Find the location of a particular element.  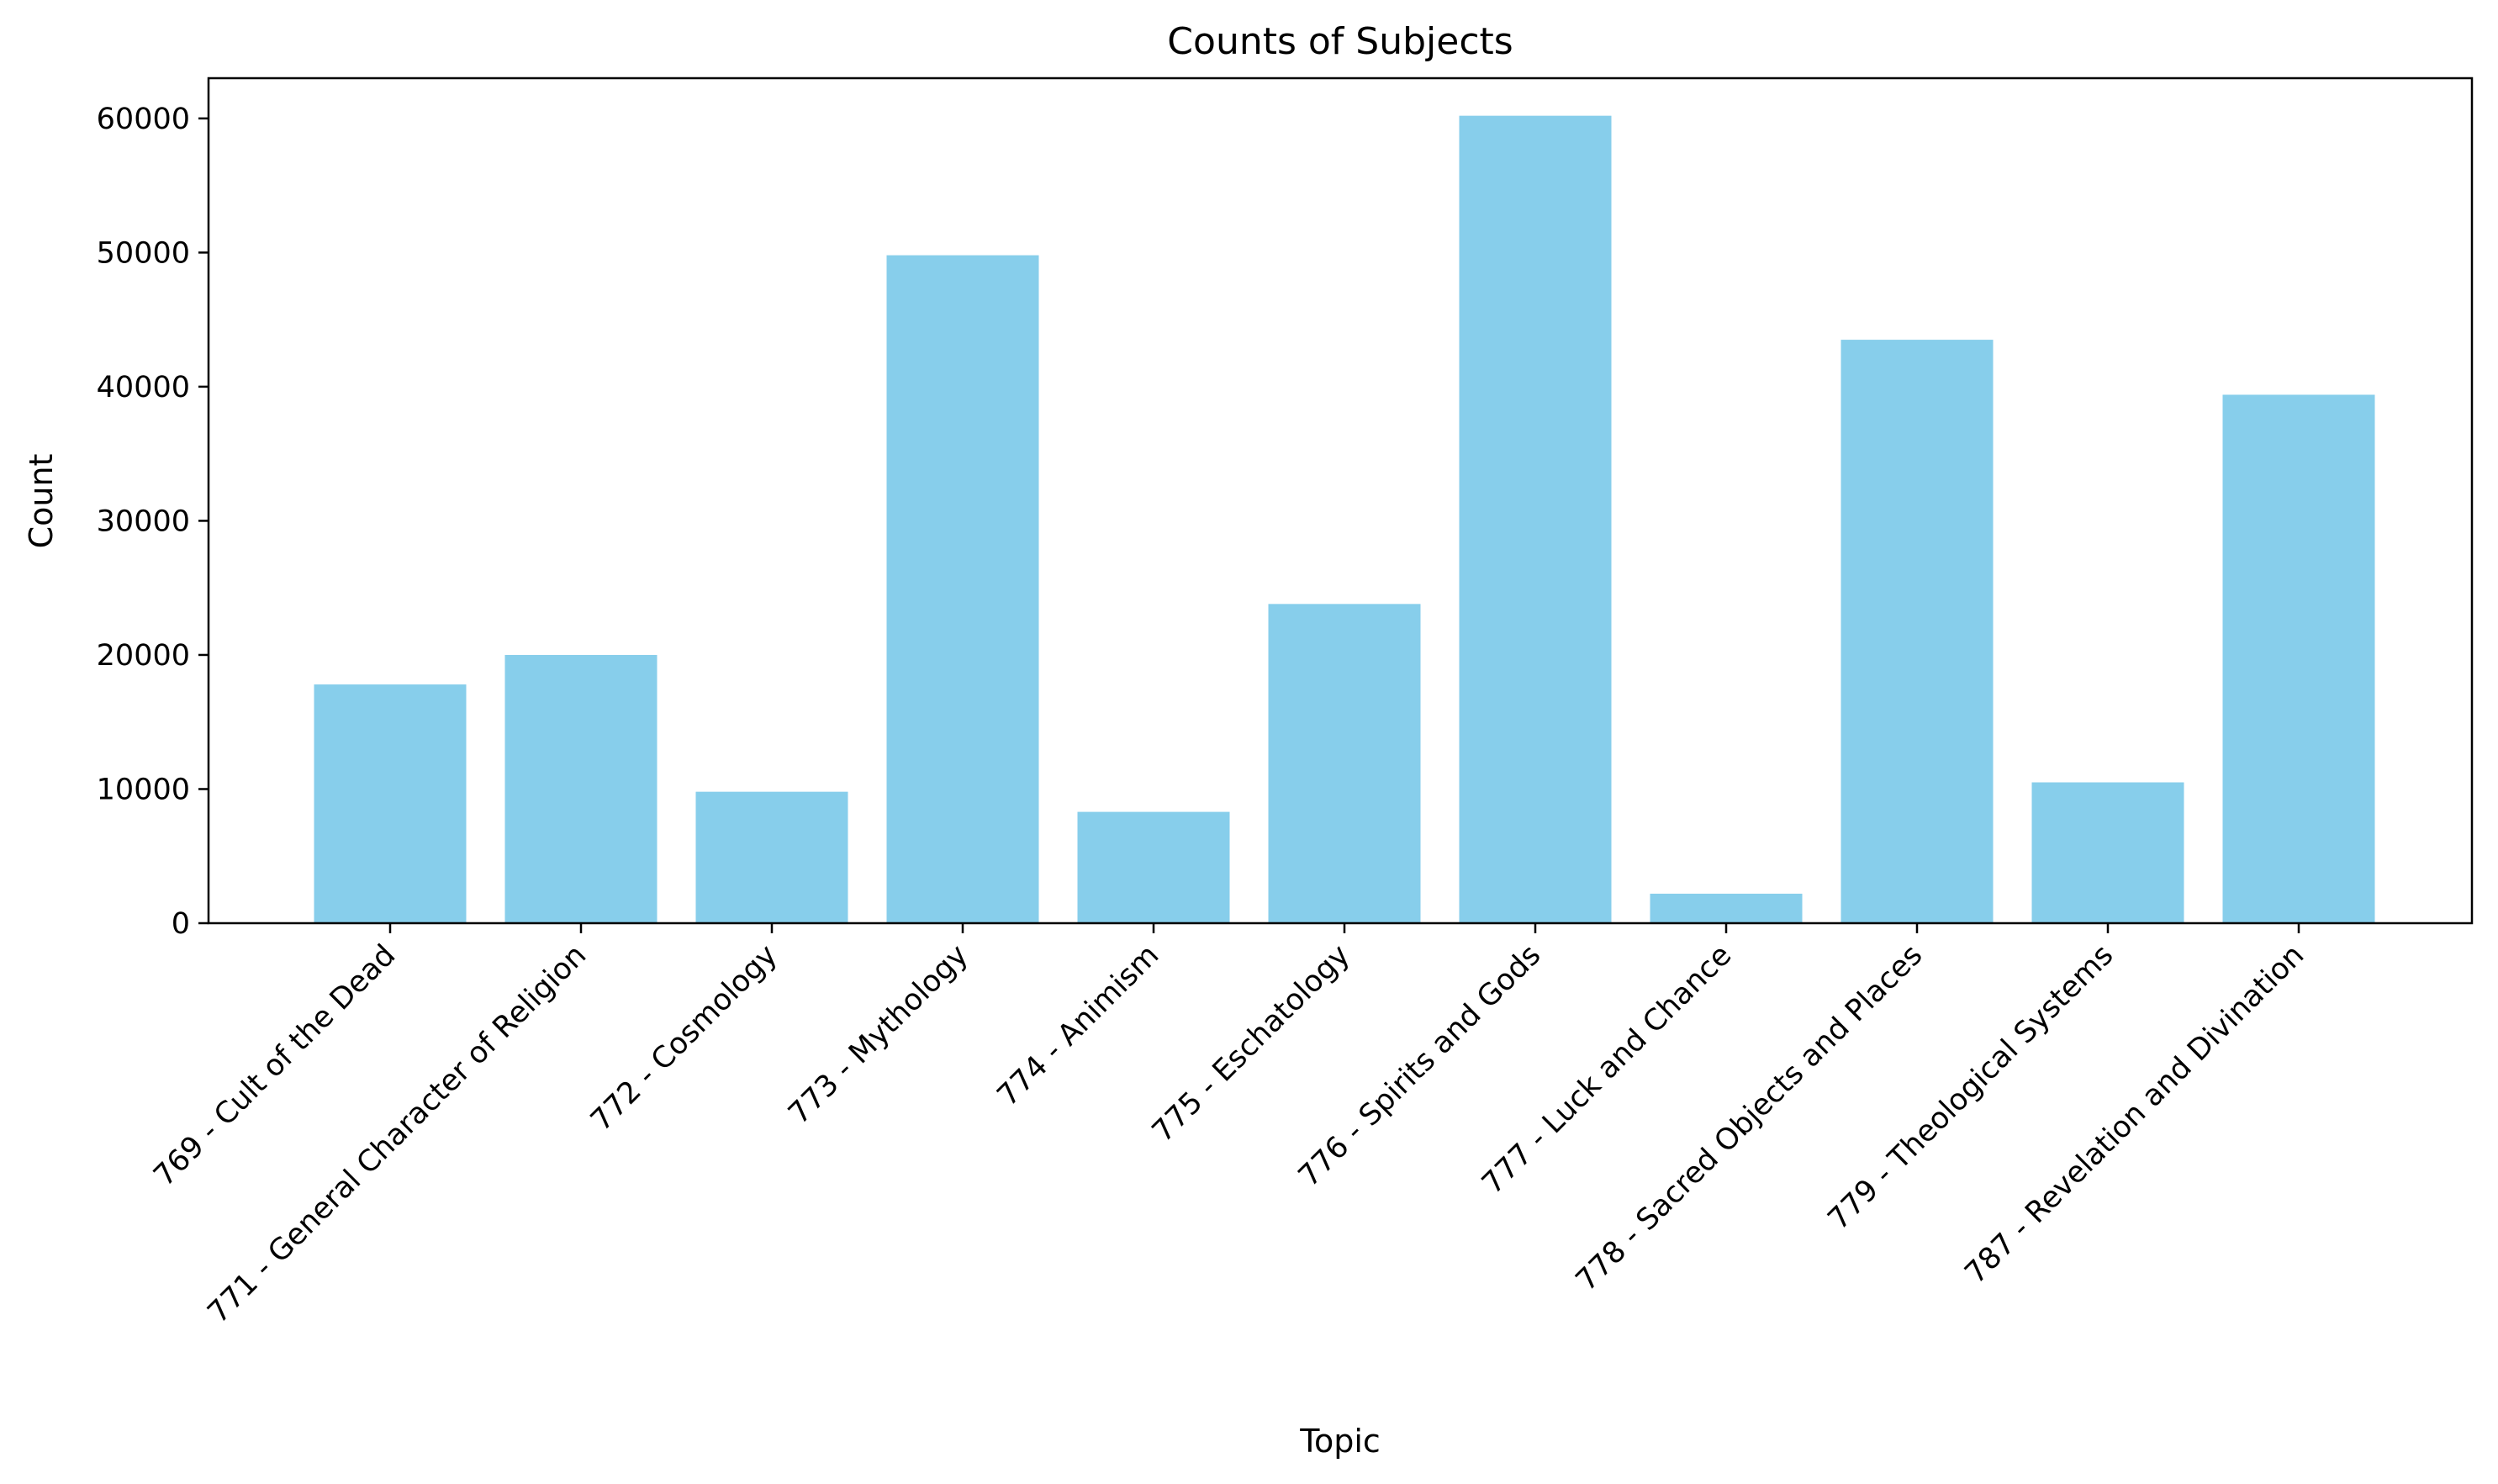

x-axis-label: Topic is located at coordinates (1340, 1441).